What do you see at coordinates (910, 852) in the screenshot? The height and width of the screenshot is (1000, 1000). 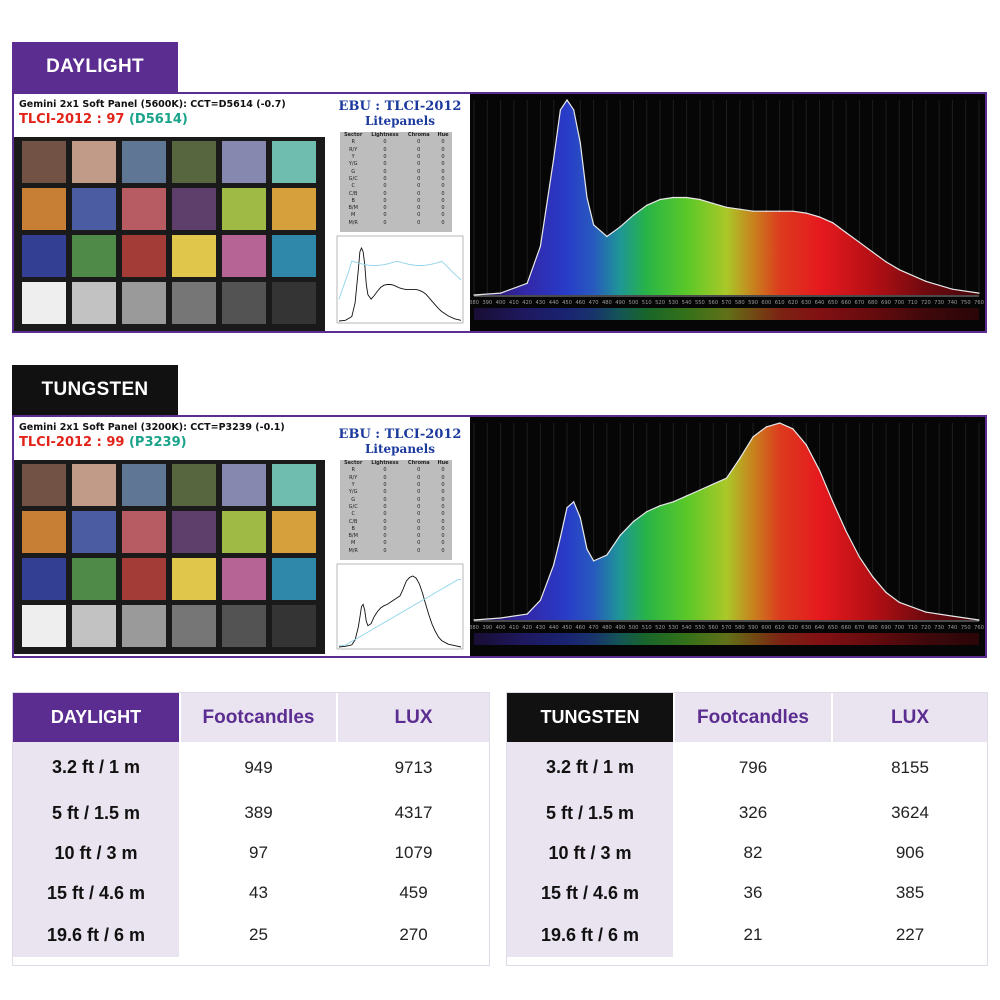 I see `lux-cell: 906` at bounding box center [910, 852].